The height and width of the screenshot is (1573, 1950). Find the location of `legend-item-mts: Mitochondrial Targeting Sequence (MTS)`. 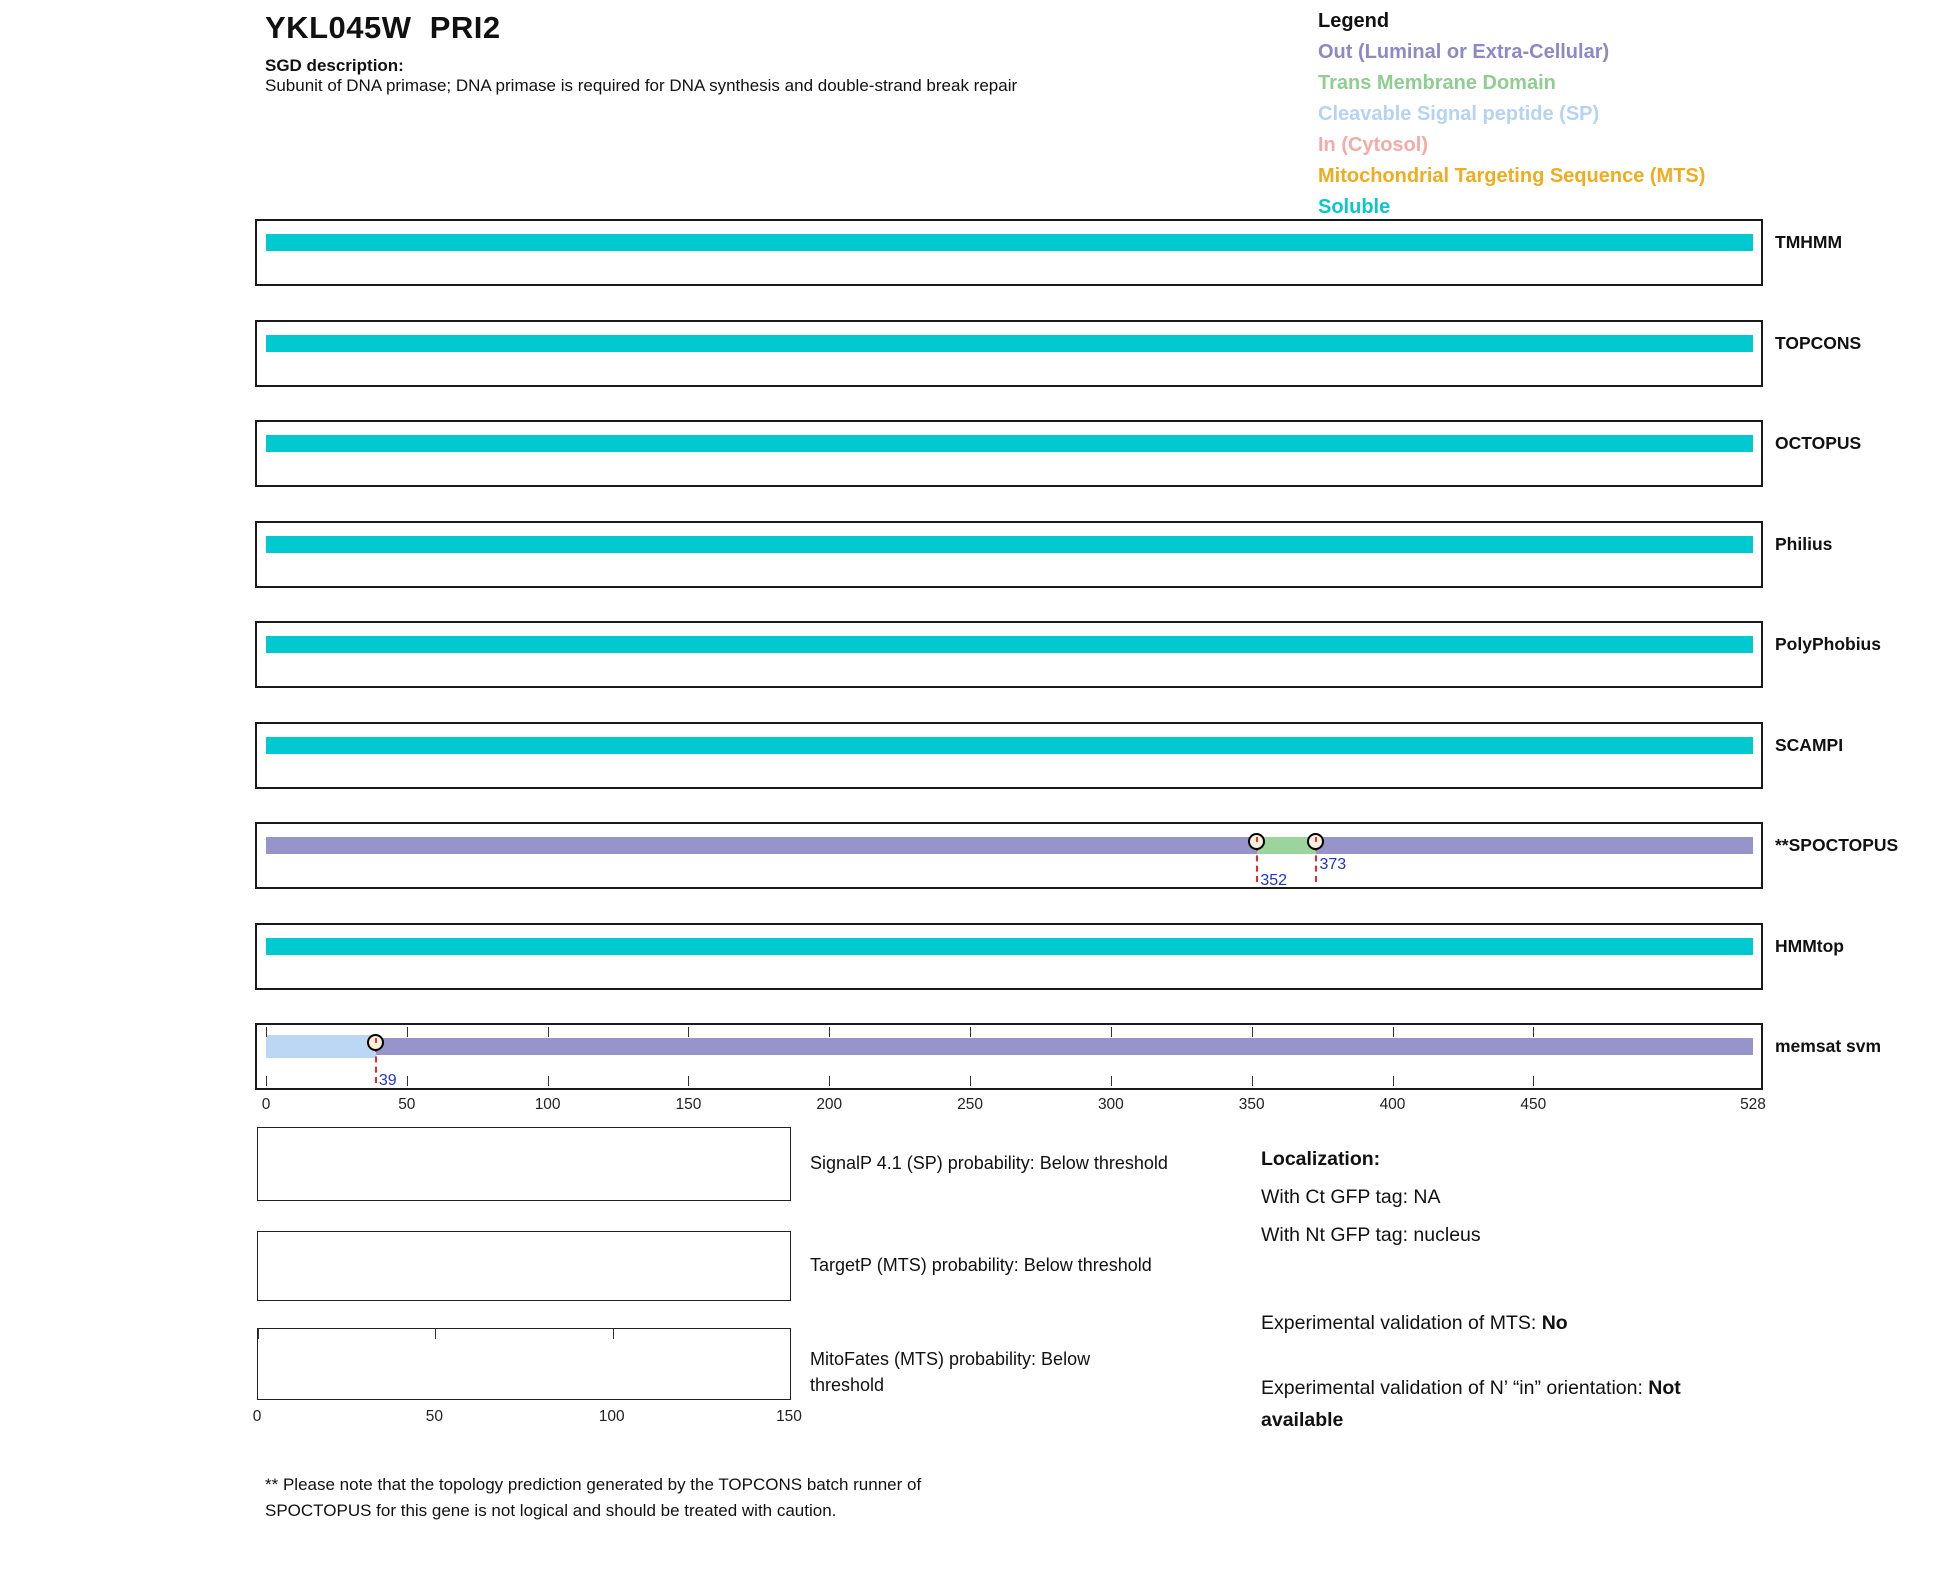

legend-item-mts: Mitochondrial Targeting Sequence (MTS) is located at coordinates (1512, 176).